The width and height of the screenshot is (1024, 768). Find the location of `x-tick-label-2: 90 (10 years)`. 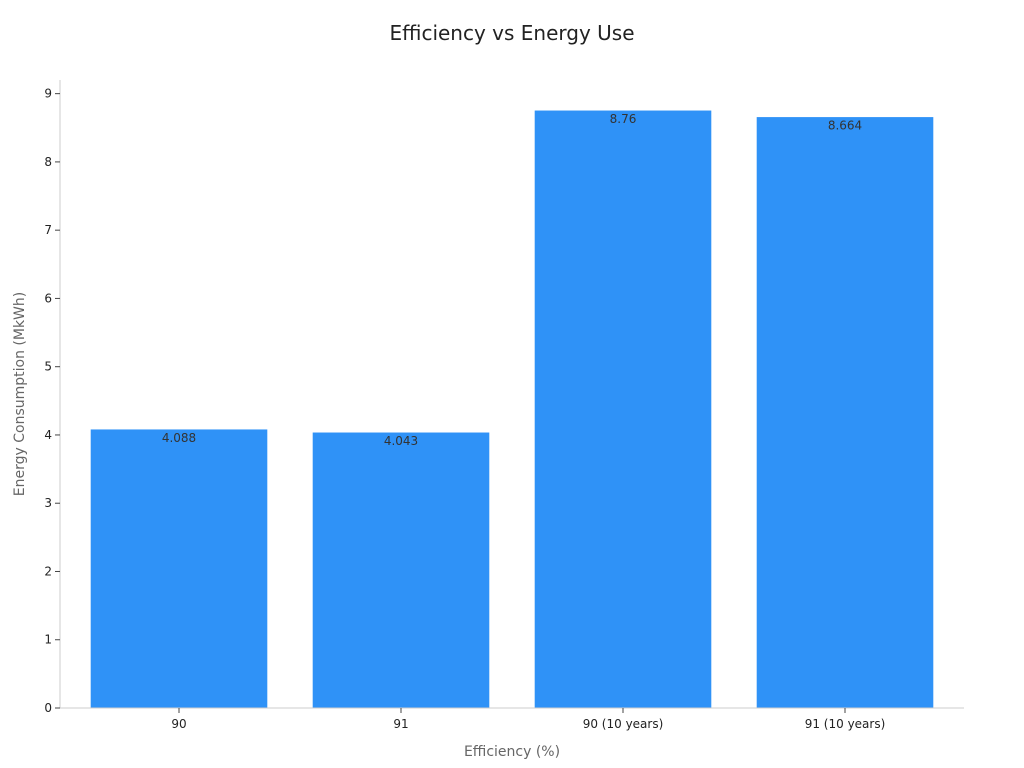

x-tick-label-2: 90 (10 years) is located at coordinates (623, 724).